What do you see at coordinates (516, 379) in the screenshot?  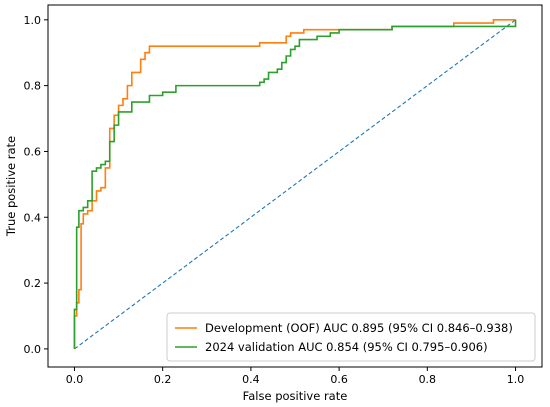 I see `x-tick-label: 1.0` at bounding box center [516, 379].